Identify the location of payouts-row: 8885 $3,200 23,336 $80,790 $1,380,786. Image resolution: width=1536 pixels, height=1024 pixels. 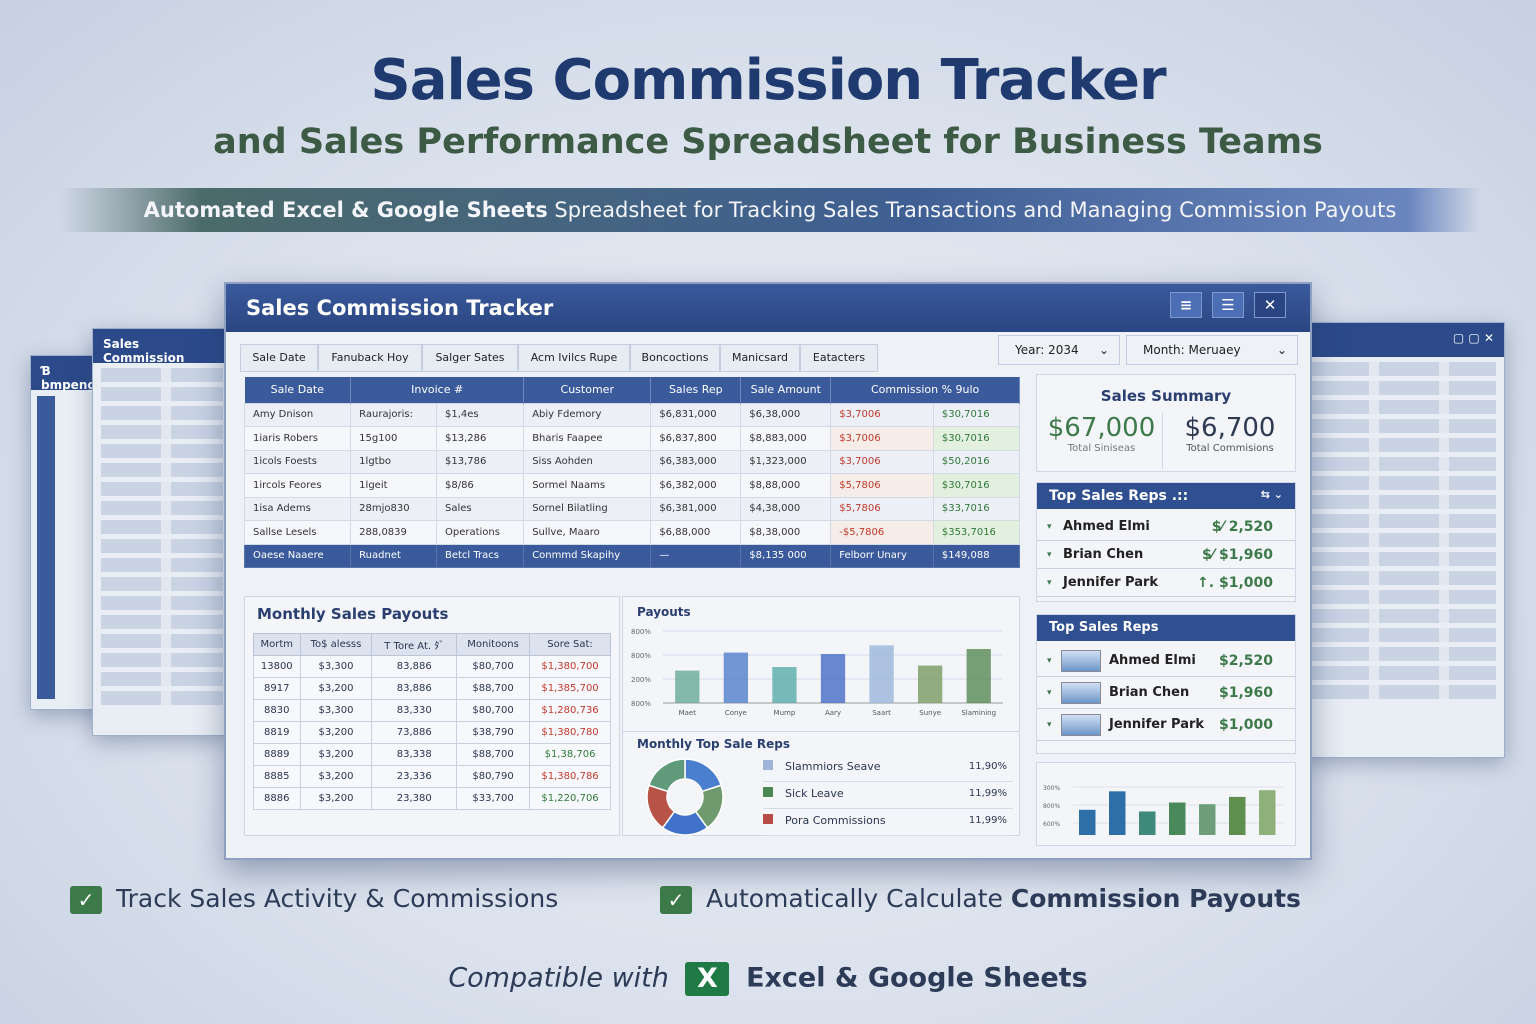
(432, 776).